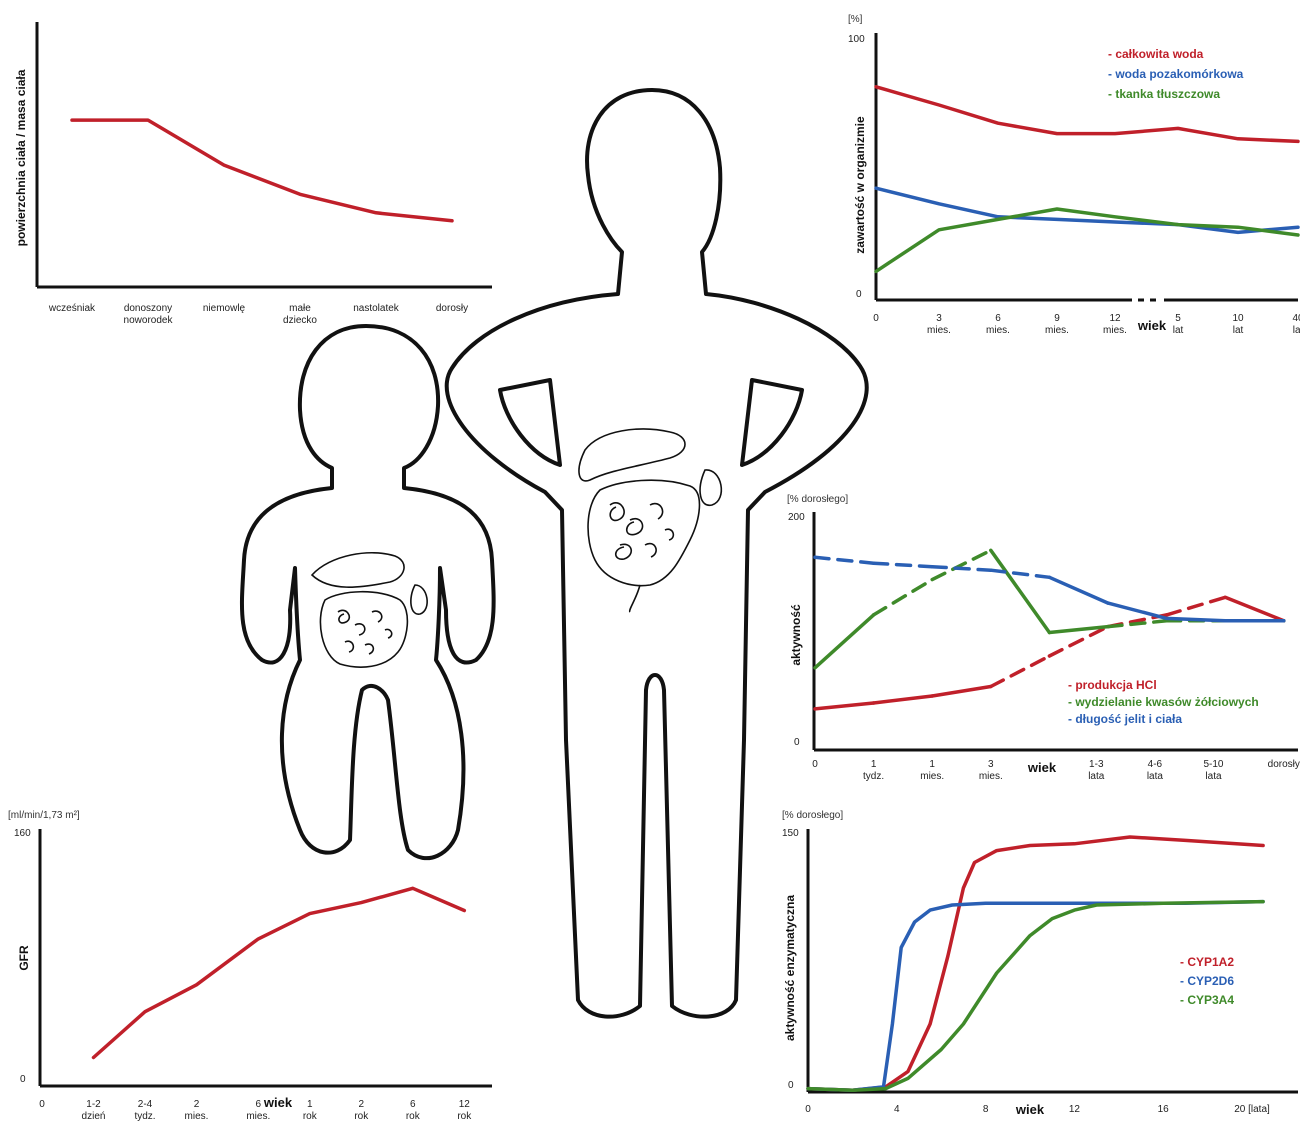 The width and height of the screenshot is (1300, 1127). I want to click on gi-x-tick-2: 1, so click(932, 764).